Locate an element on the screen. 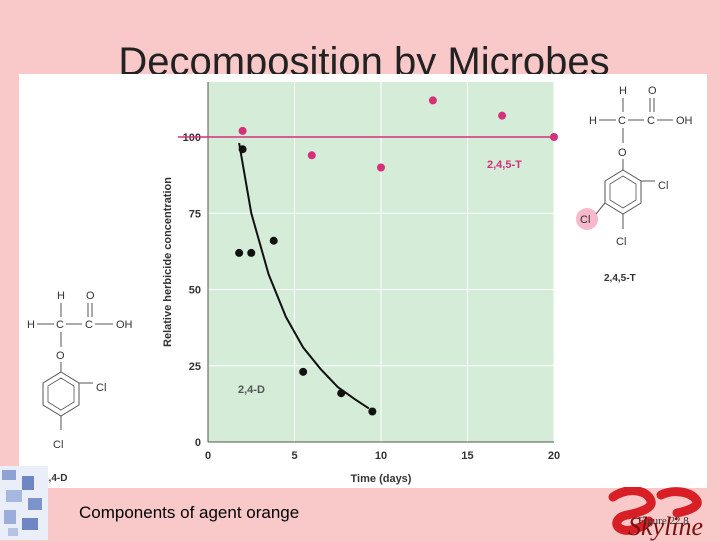 The height and width of the screenshot is (542, 720). decorative-clipart-image is located at coordinates (24, 503).